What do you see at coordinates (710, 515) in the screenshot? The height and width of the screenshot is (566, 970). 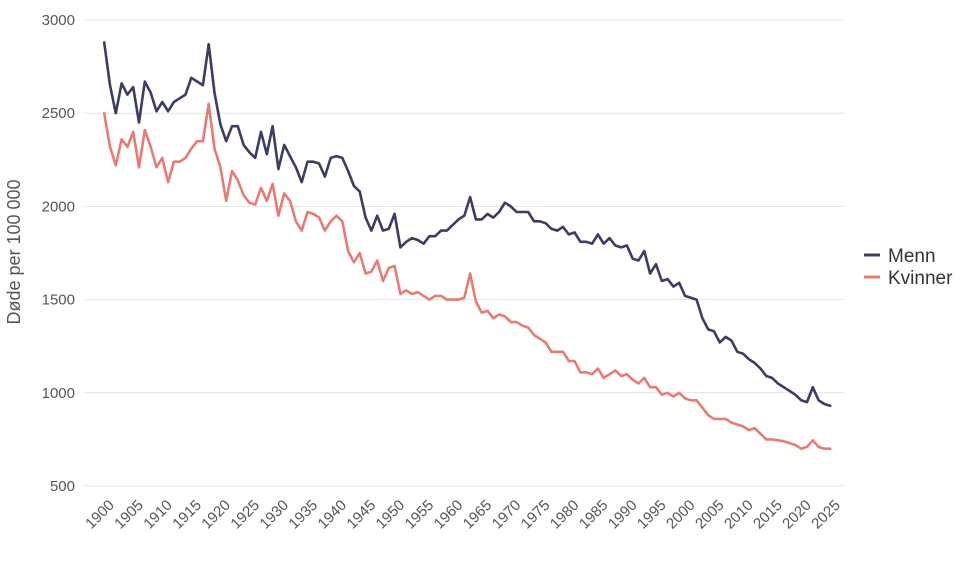 I see `x-tick-label: 2005` at bounding box center [710, 515].